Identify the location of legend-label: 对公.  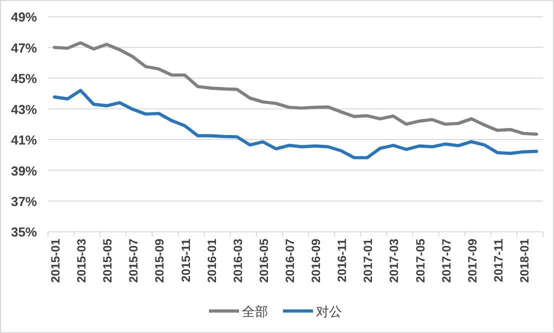
(329, 311).